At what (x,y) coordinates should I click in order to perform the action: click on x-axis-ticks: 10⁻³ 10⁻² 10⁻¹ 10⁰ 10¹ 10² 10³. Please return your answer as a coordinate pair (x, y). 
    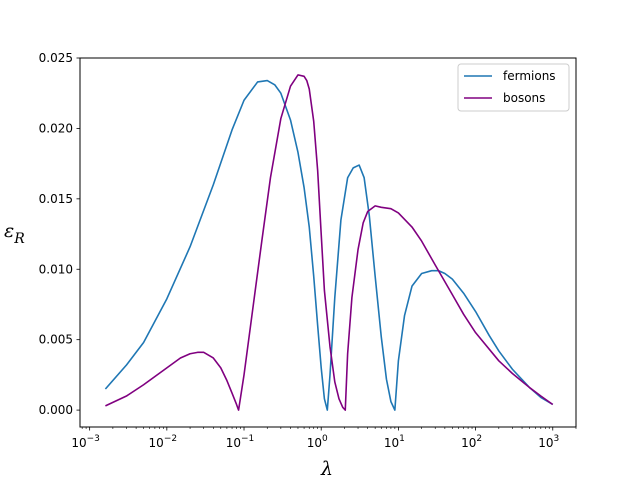
    Looking at the image, I should click on (324, 438).